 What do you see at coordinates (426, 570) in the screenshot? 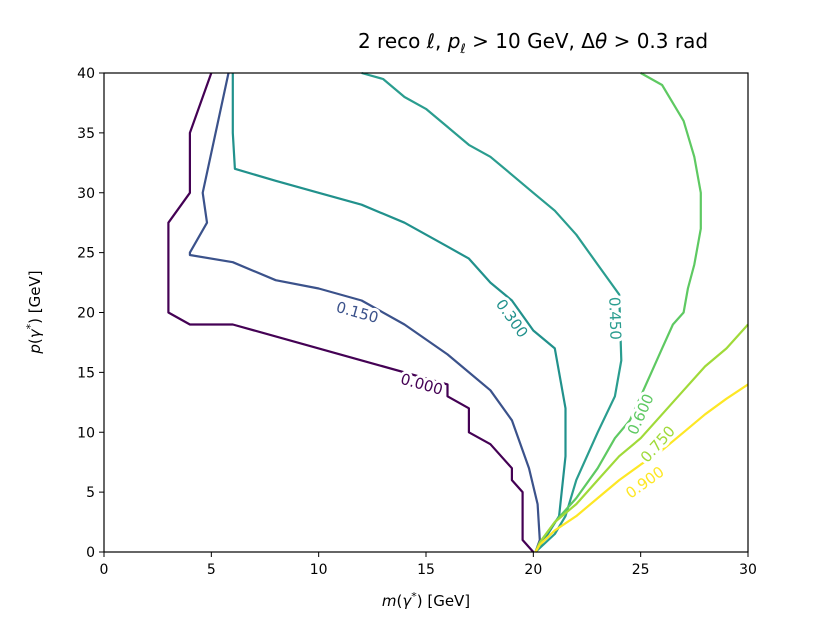
I see `x-tick-label: 15` at bounding box center [426, 570].